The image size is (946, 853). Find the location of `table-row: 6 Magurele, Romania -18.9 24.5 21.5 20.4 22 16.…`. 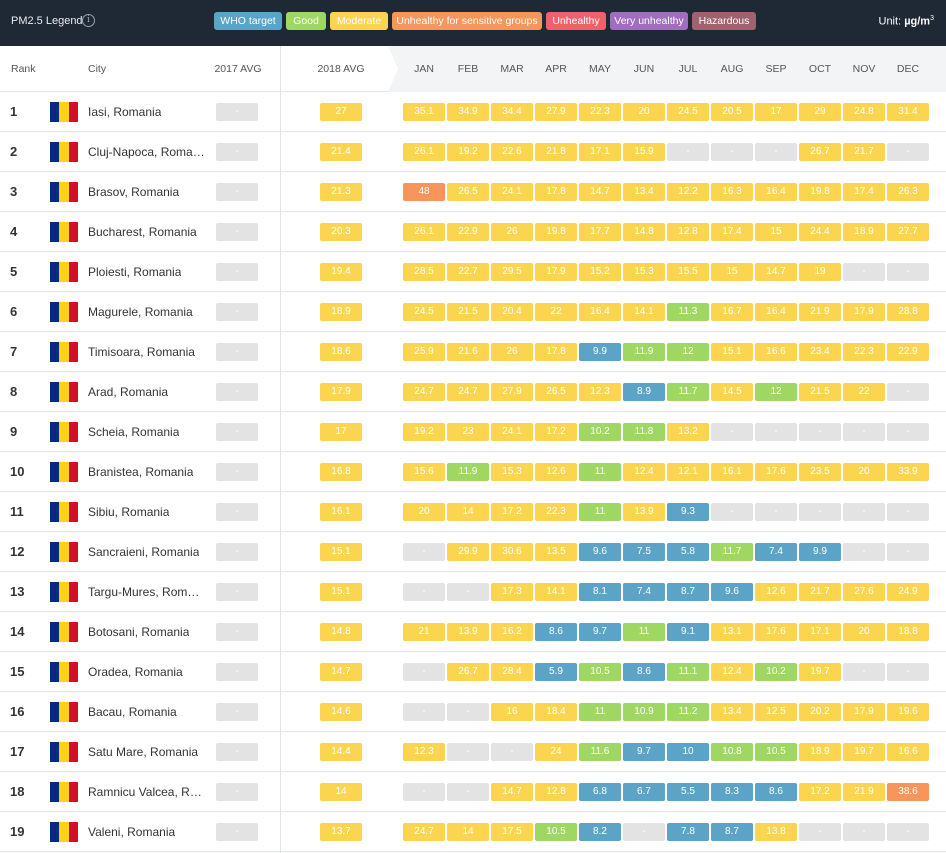

table-row: 6 Magurele, Romania -18.9 24.5 21.5 20.4 22 16.… is located at coordinates (473, 312).